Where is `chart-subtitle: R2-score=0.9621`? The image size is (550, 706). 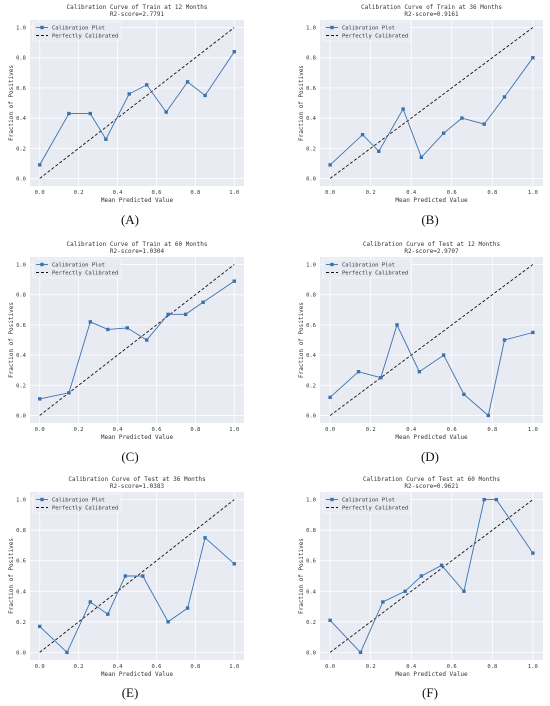 chart-subtitle: R2-score=0.9621 is located at coordinates (431, 486).